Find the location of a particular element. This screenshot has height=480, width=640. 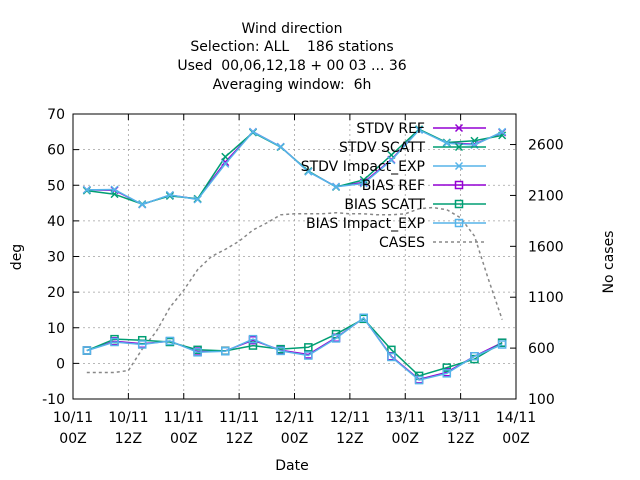

y-tick-label: 70 is located at coordinates (56, 115).